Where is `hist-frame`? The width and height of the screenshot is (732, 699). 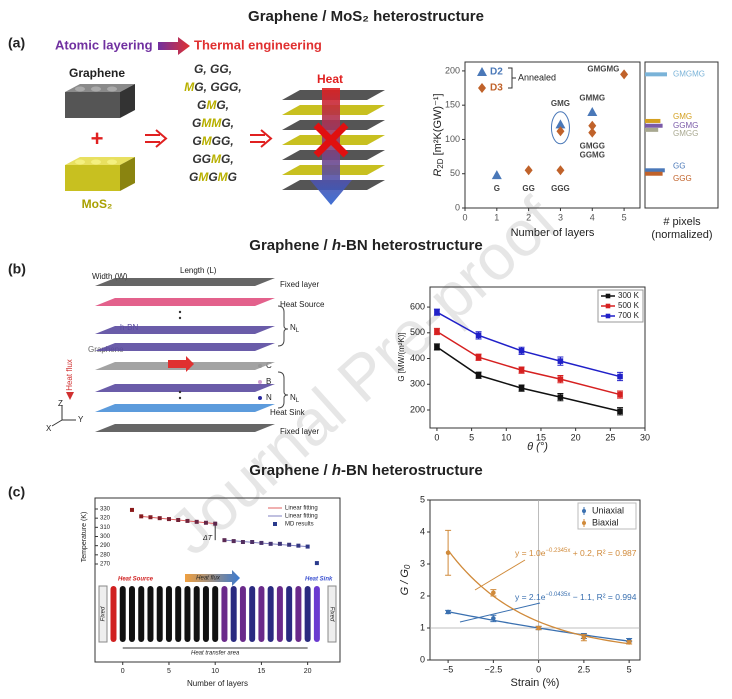 hist-frame is located at coordinates (681, 135).